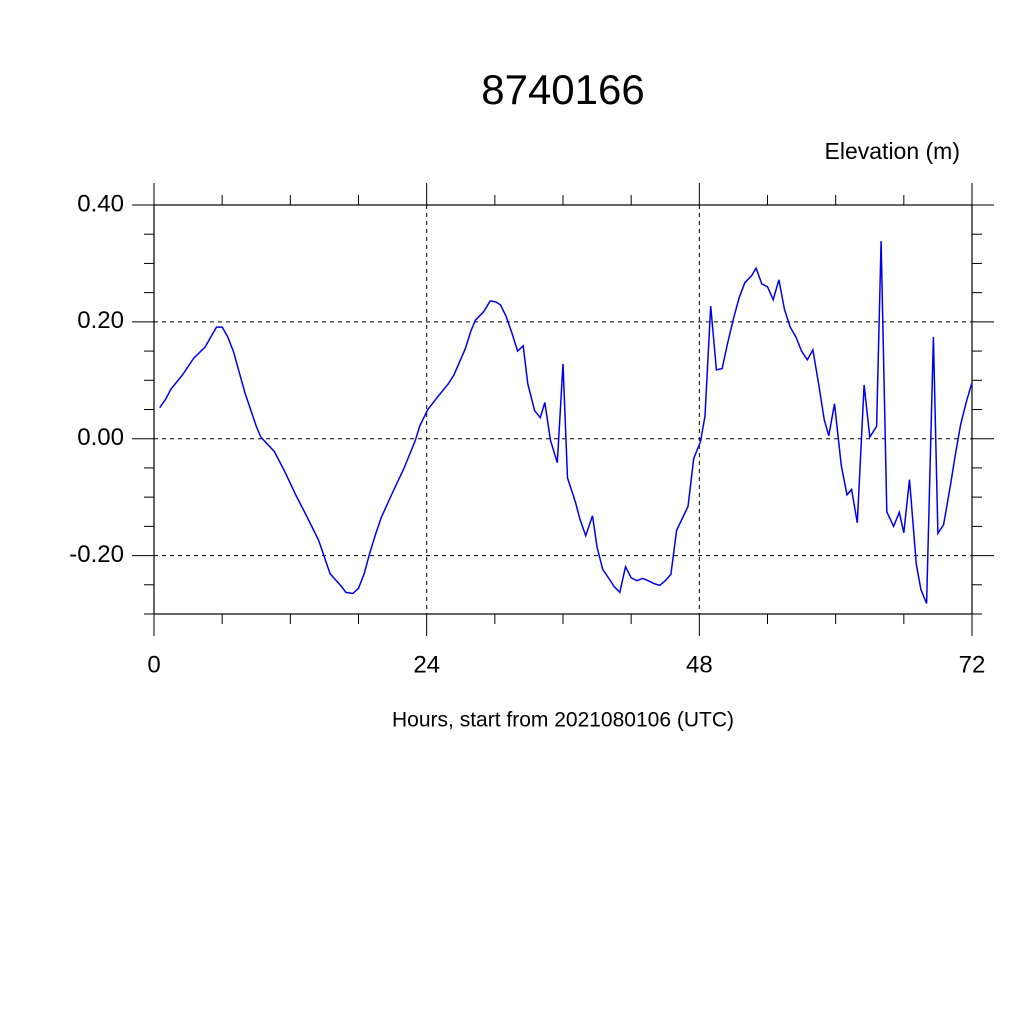 The height and width of the screenshot is (1024, 1024). I want to click on chart-title: 8740166, so click(563, 89).